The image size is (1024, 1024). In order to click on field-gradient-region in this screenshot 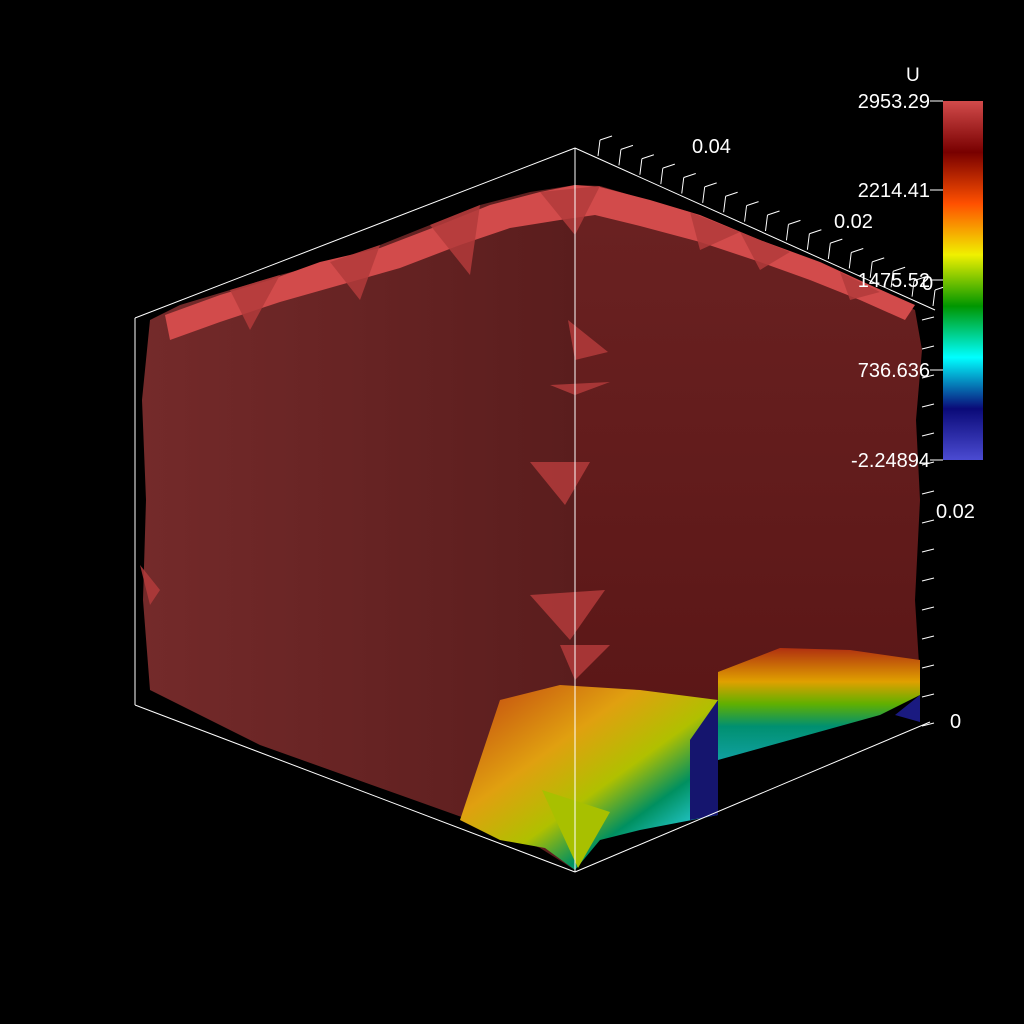, I will do `click(589, 777)`.